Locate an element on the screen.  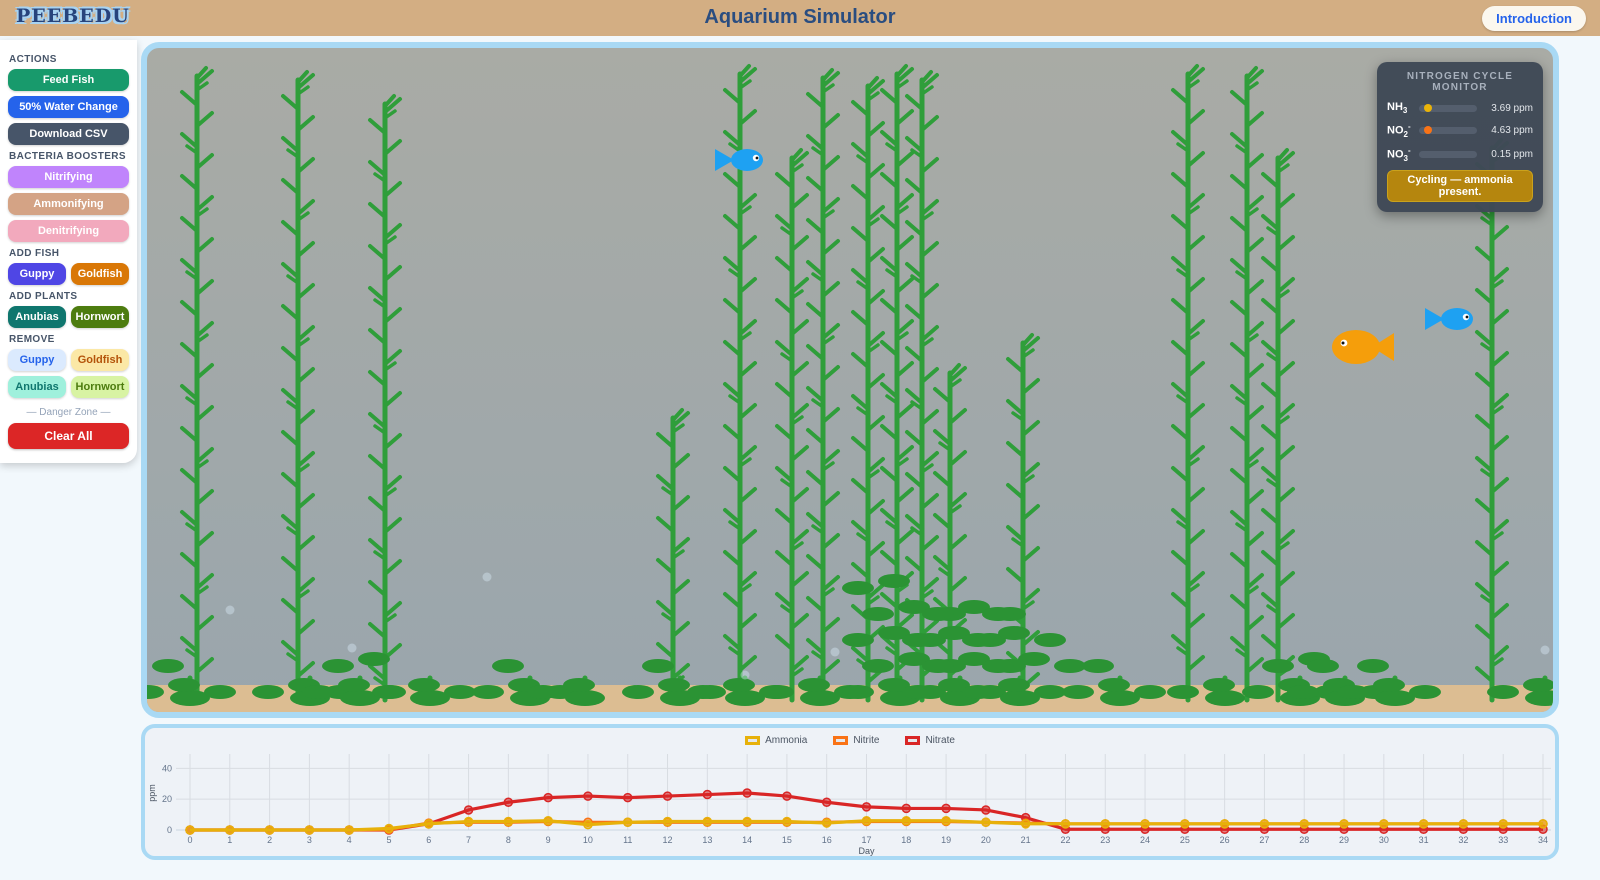
x-tick-label: 0 is located at coordinates (189, 840).